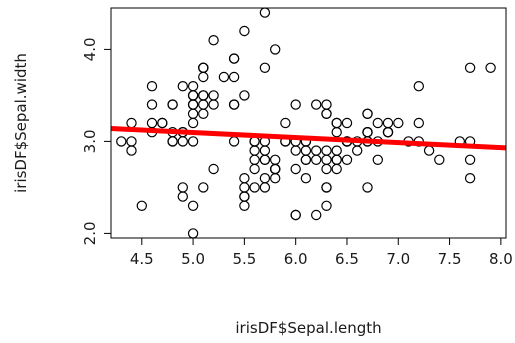  I want to click on y-tick-label: 2.0, so click(90, 233).